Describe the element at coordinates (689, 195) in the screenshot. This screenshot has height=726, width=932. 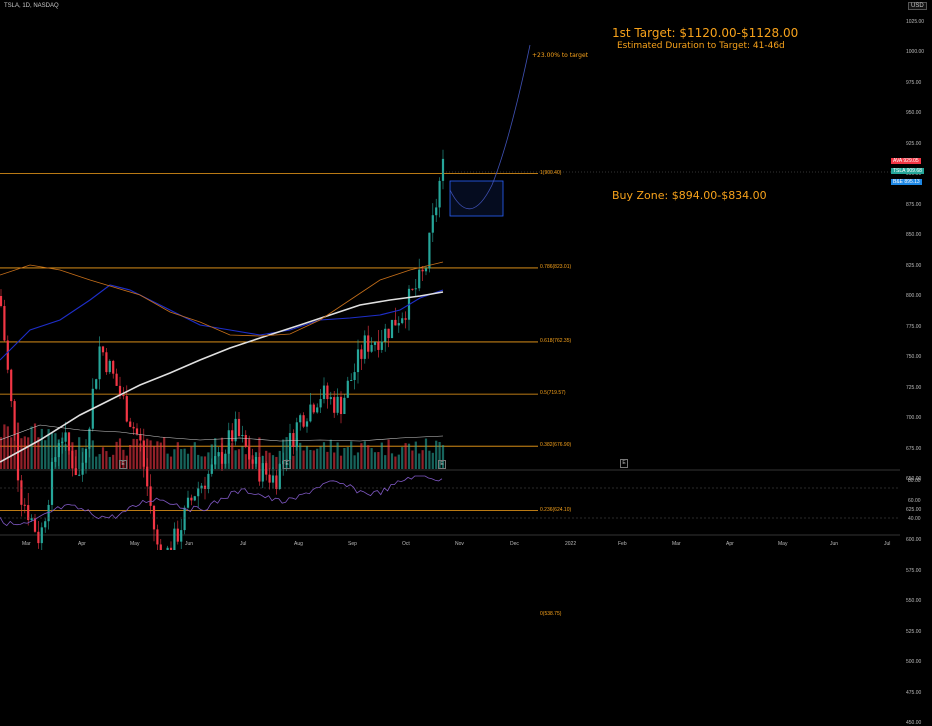
I see `buy-zone-annotation: Buy Zone: $894.00-$834.00` at that location.